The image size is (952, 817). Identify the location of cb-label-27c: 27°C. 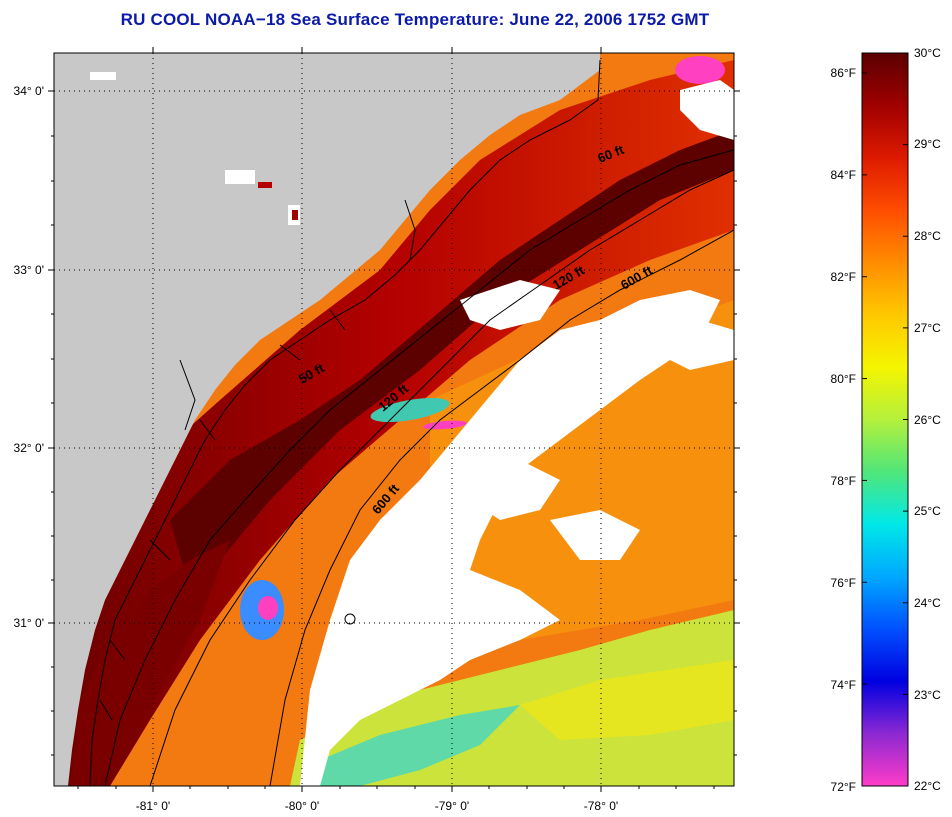
(927, 328).